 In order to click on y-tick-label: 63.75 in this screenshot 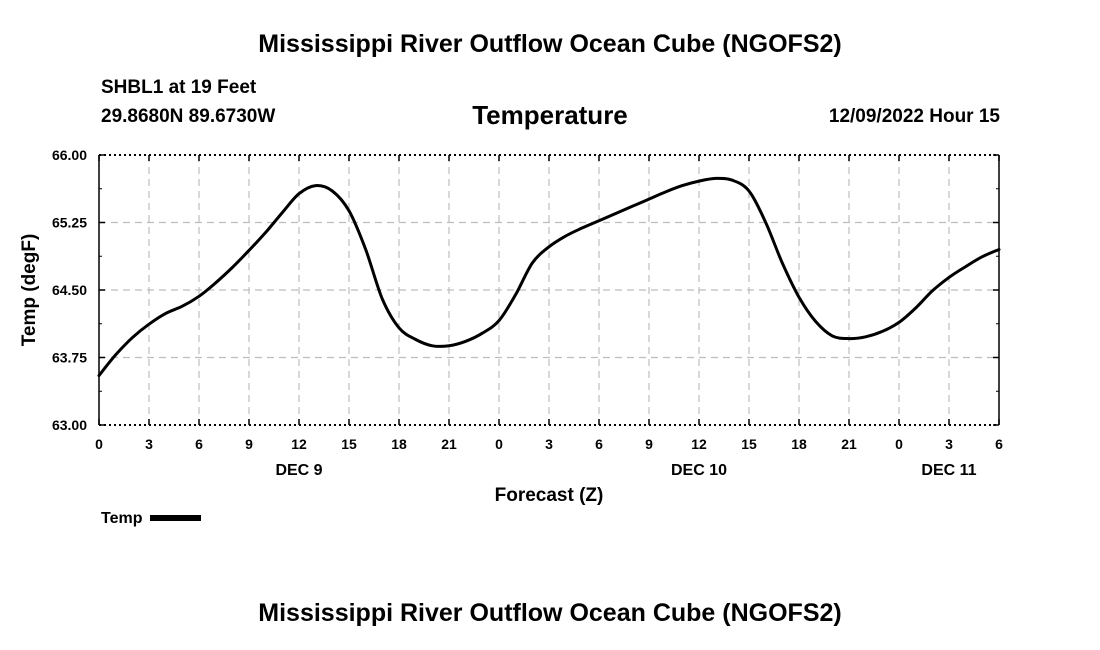, I will do `click(69, 358)`.